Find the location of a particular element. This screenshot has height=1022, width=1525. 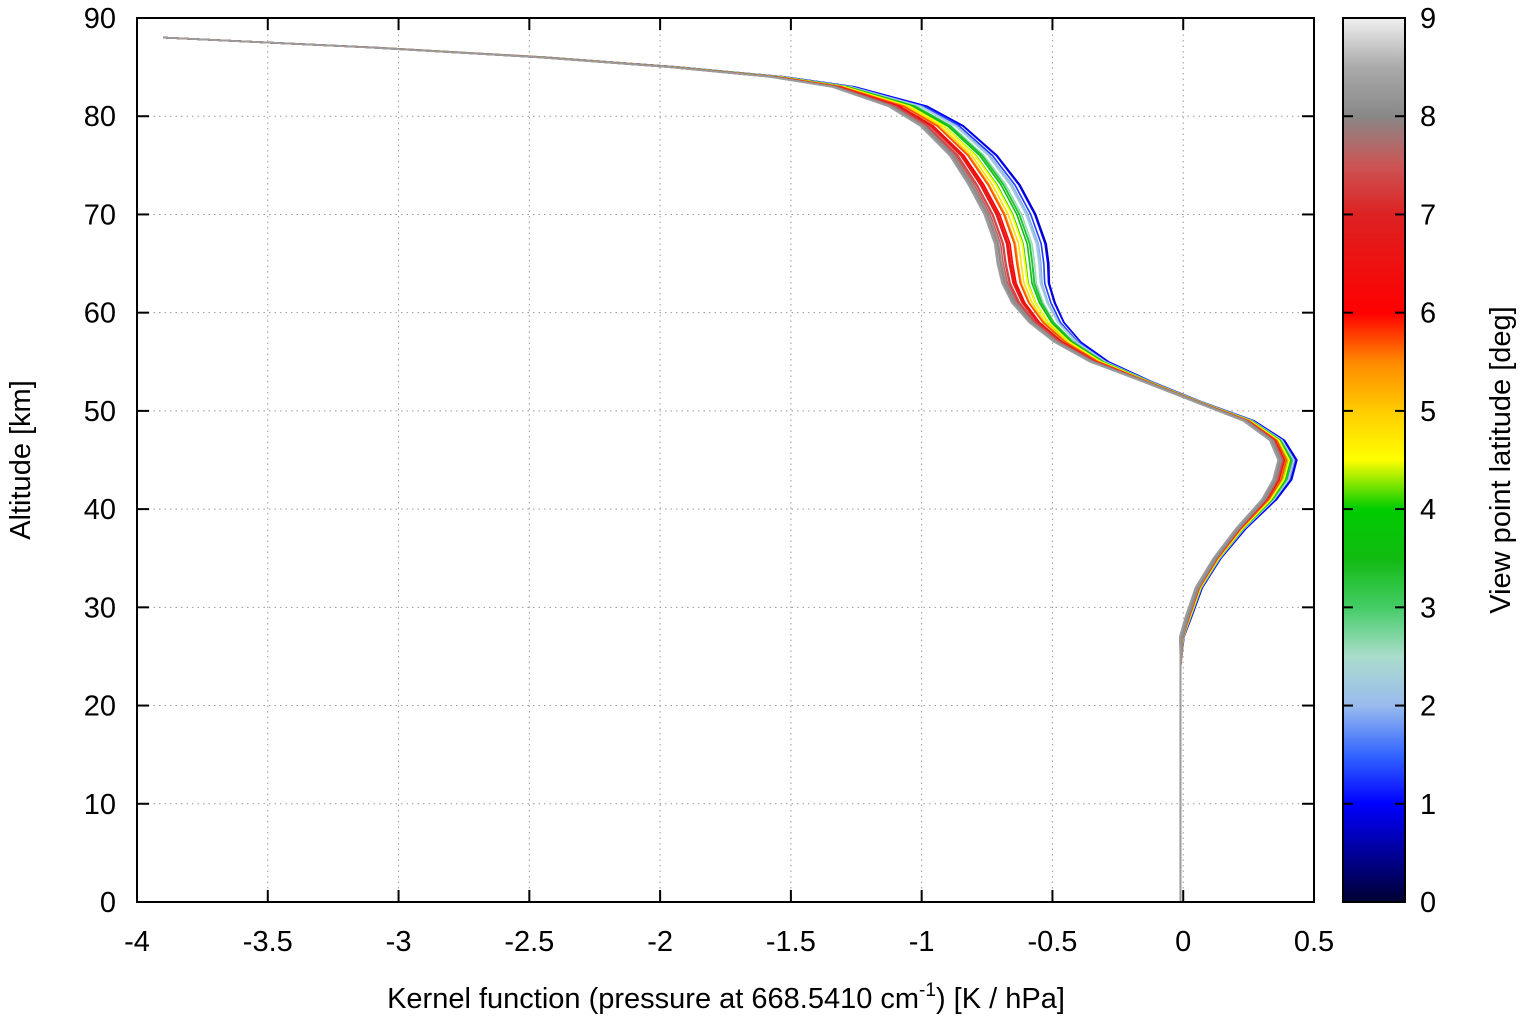

y-axis-label: Altitude [km] is located at coordinates (21, 460).